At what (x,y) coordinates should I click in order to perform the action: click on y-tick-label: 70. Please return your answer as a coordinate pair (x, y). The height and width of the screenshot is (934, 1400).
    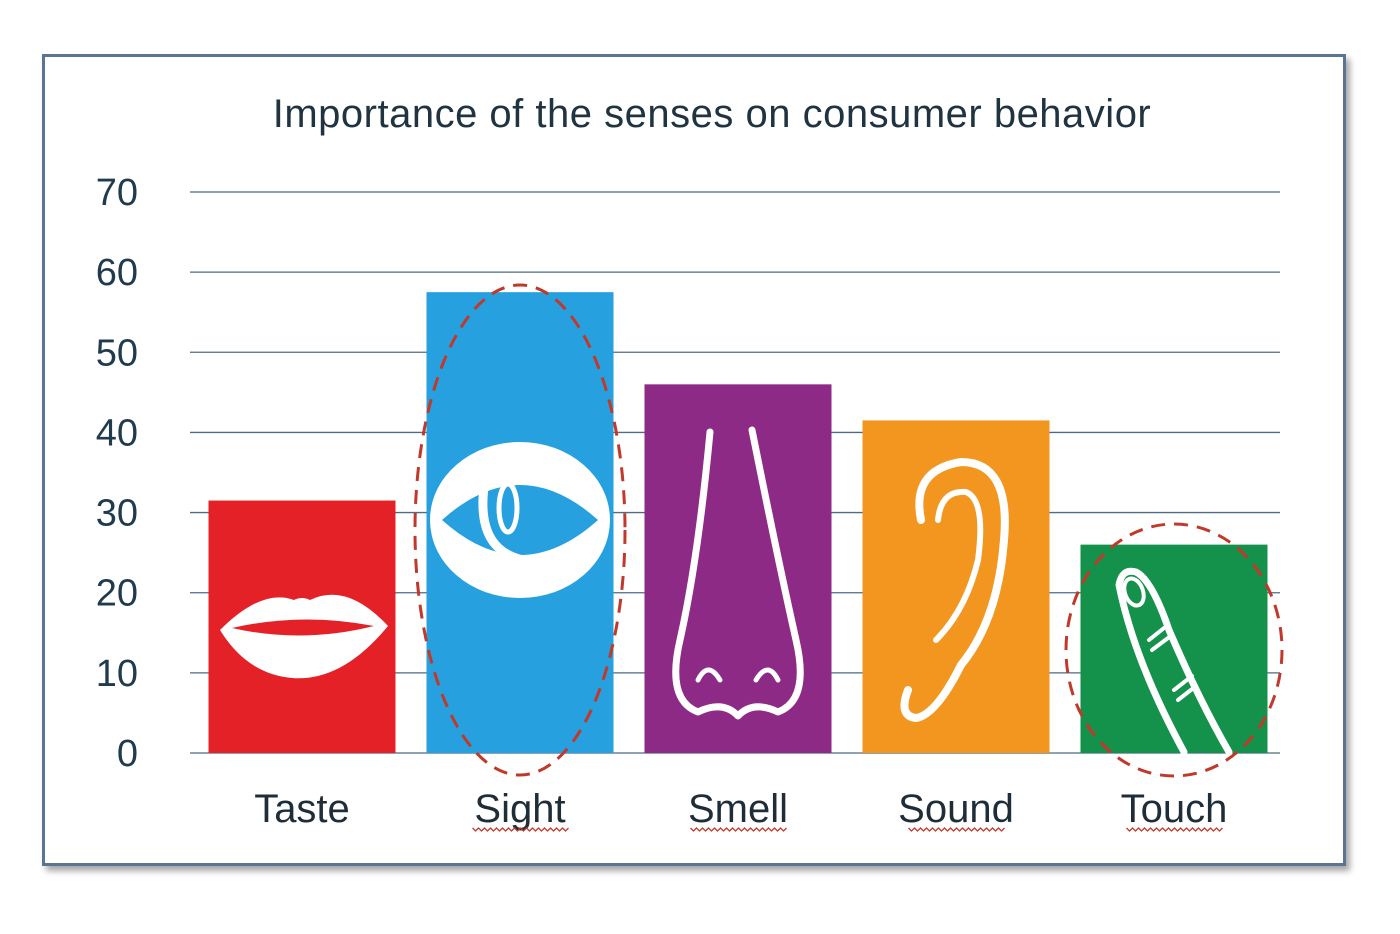
    Looking at the image, I should click on (117, 193).